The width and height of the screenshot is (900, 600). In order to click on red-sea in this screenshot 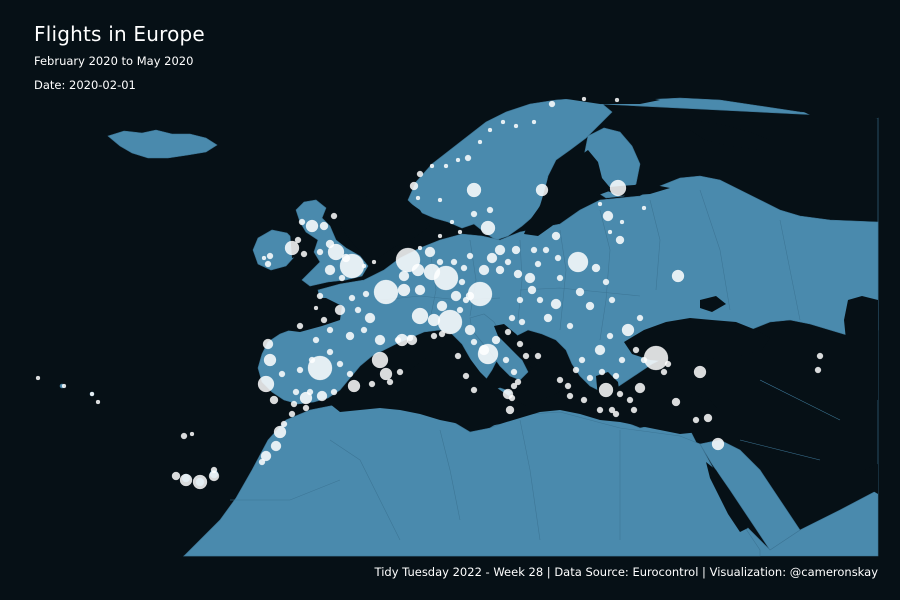, I will do `click(727, 497)`.